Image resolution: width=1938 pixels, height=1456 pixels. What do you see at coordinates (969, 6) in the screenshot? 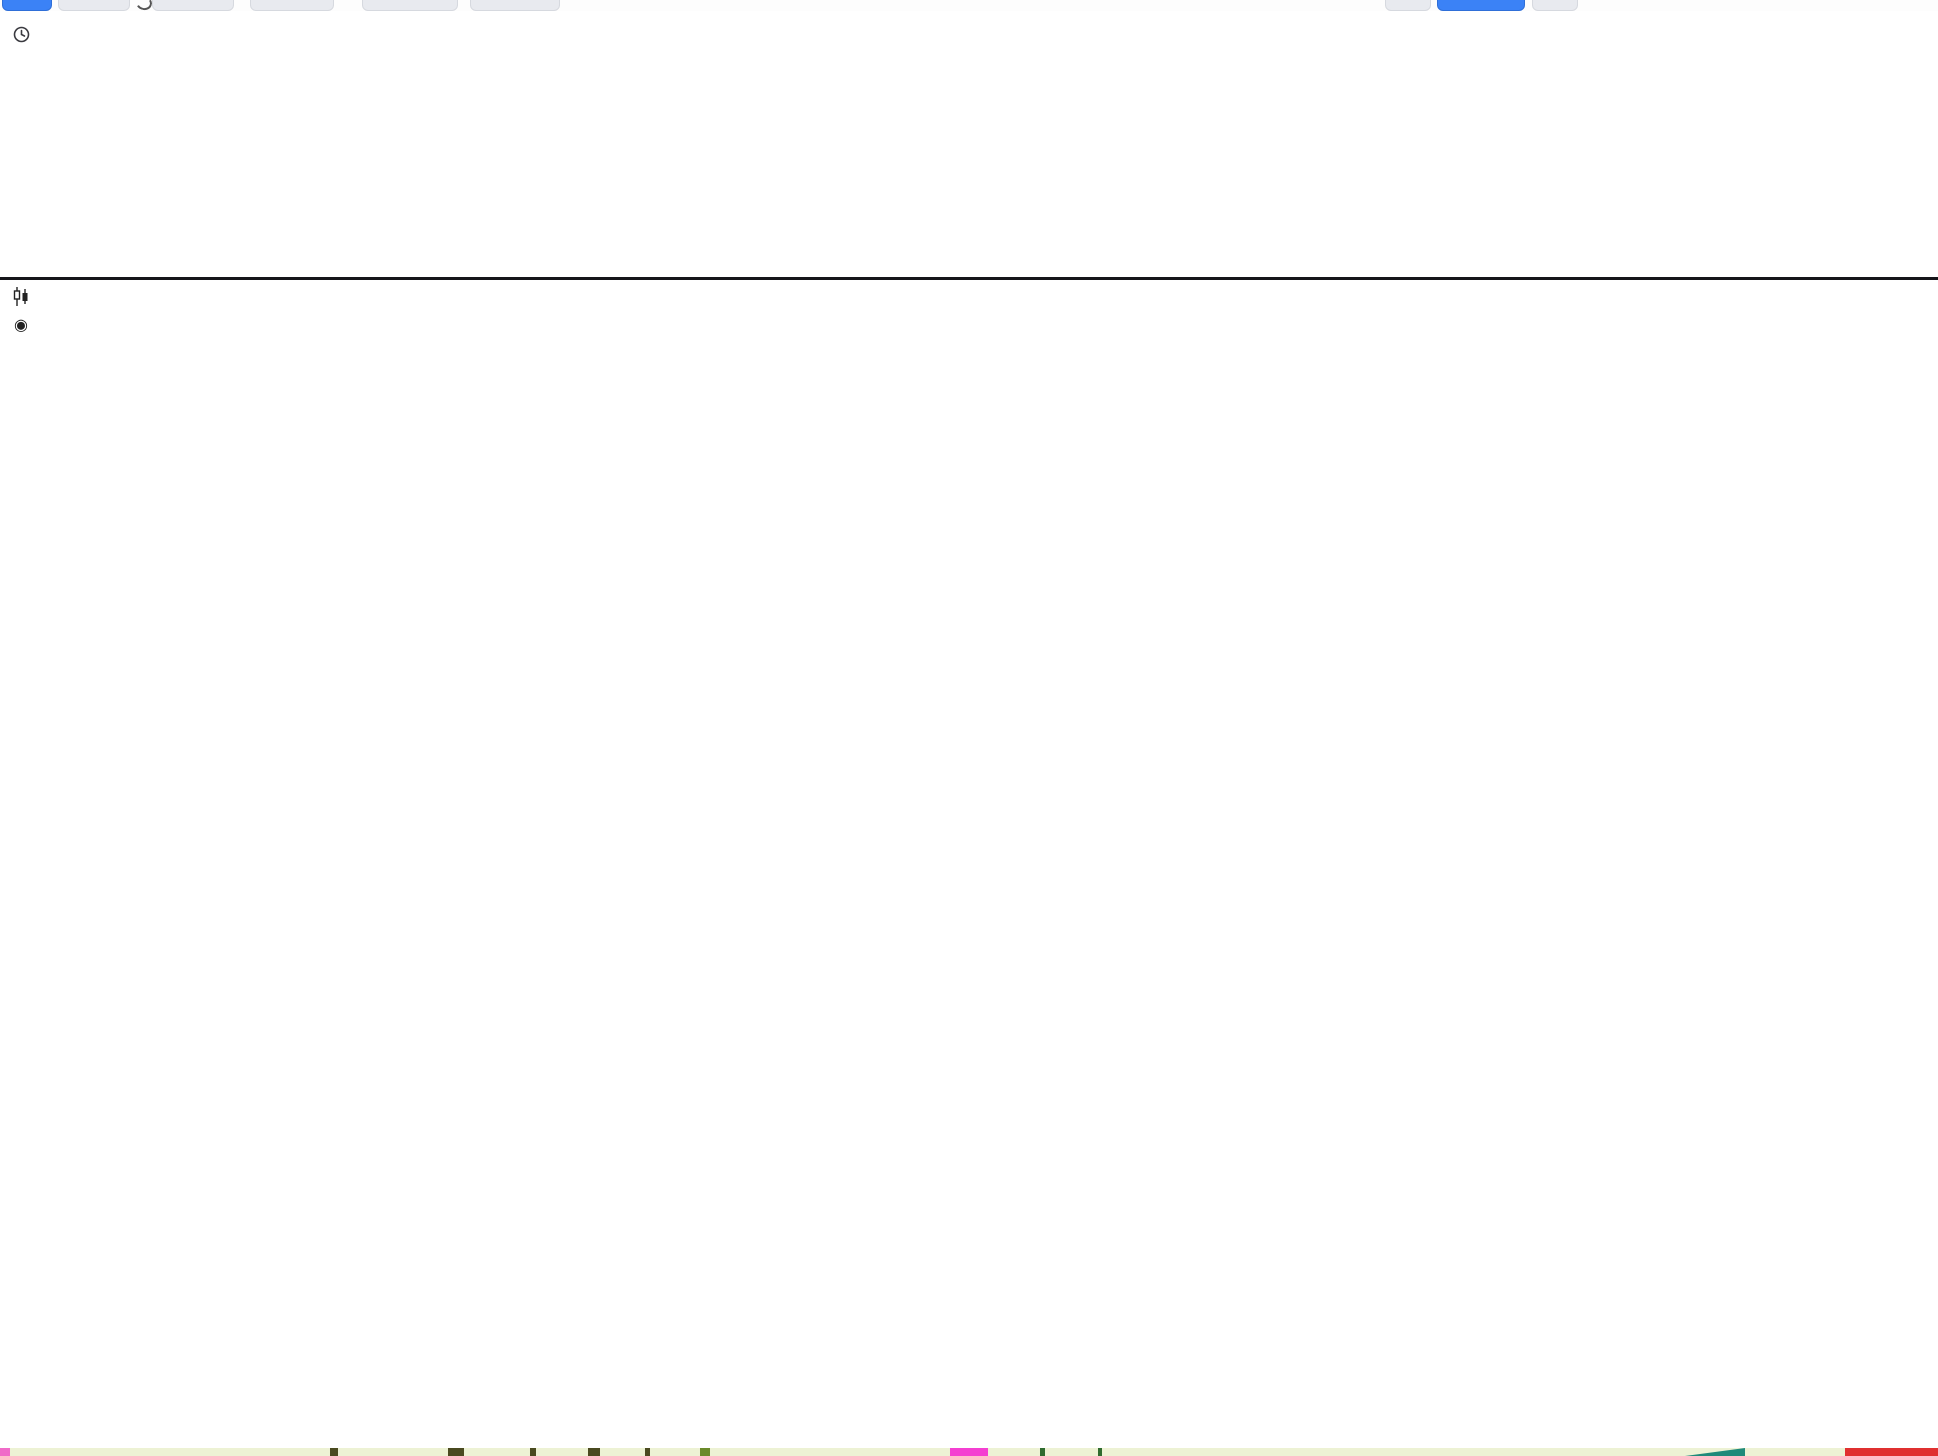
I see `toolbar-strip` at bounding box center [969, 6].